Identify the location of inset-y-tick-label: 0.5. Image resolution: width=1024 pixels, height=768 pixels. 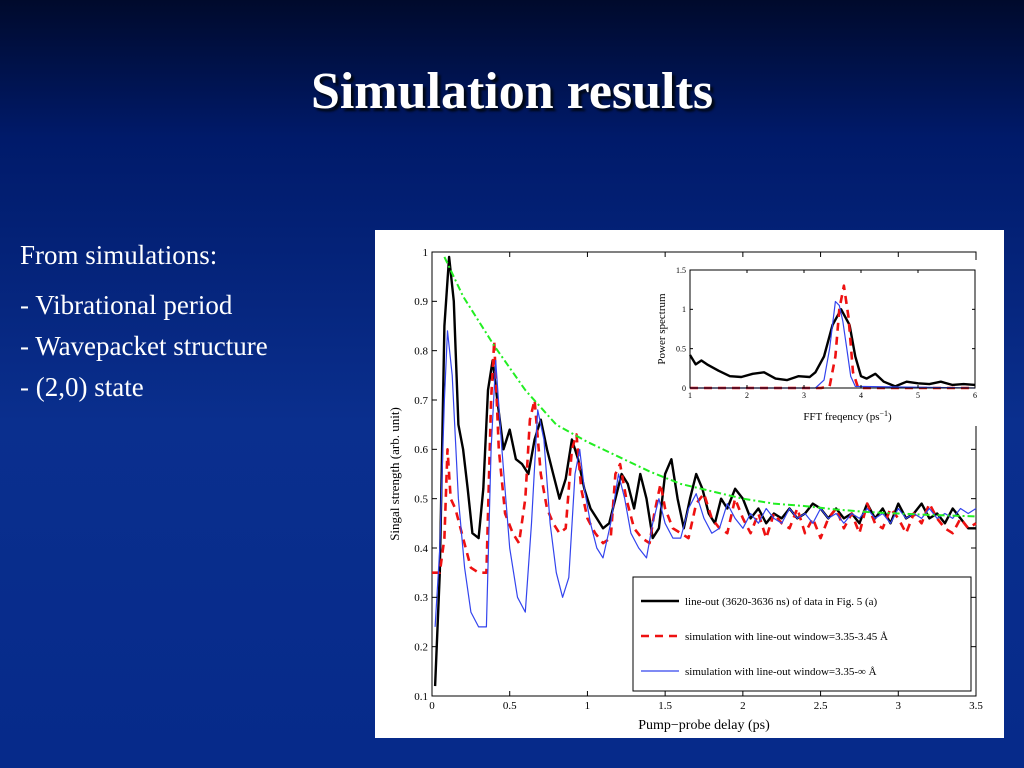
(681, 348).